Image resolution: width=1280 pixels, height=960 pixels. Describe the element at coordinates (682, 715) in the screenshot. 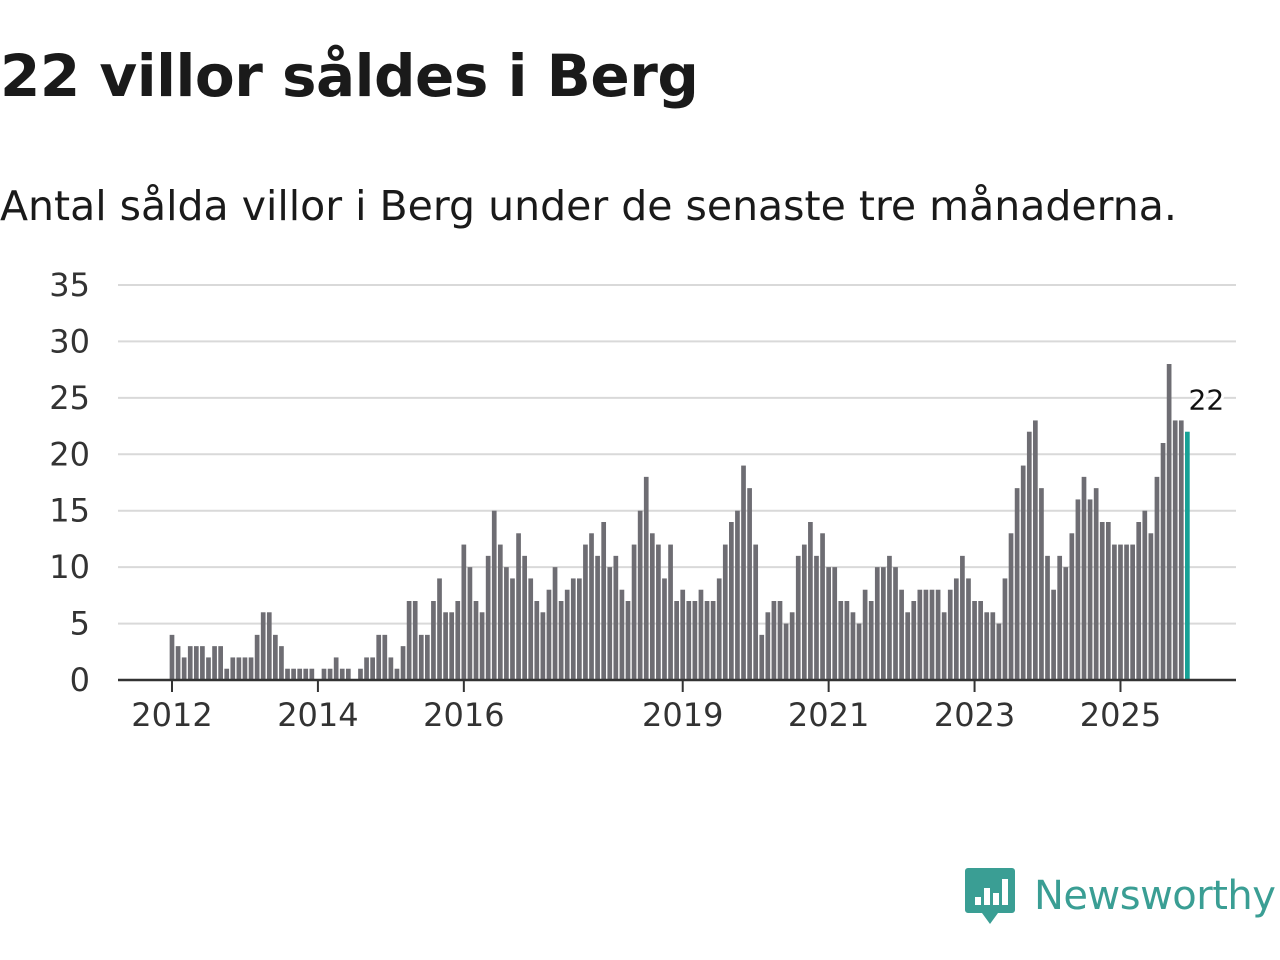

I see `x-tick-label: 2019` at that location.